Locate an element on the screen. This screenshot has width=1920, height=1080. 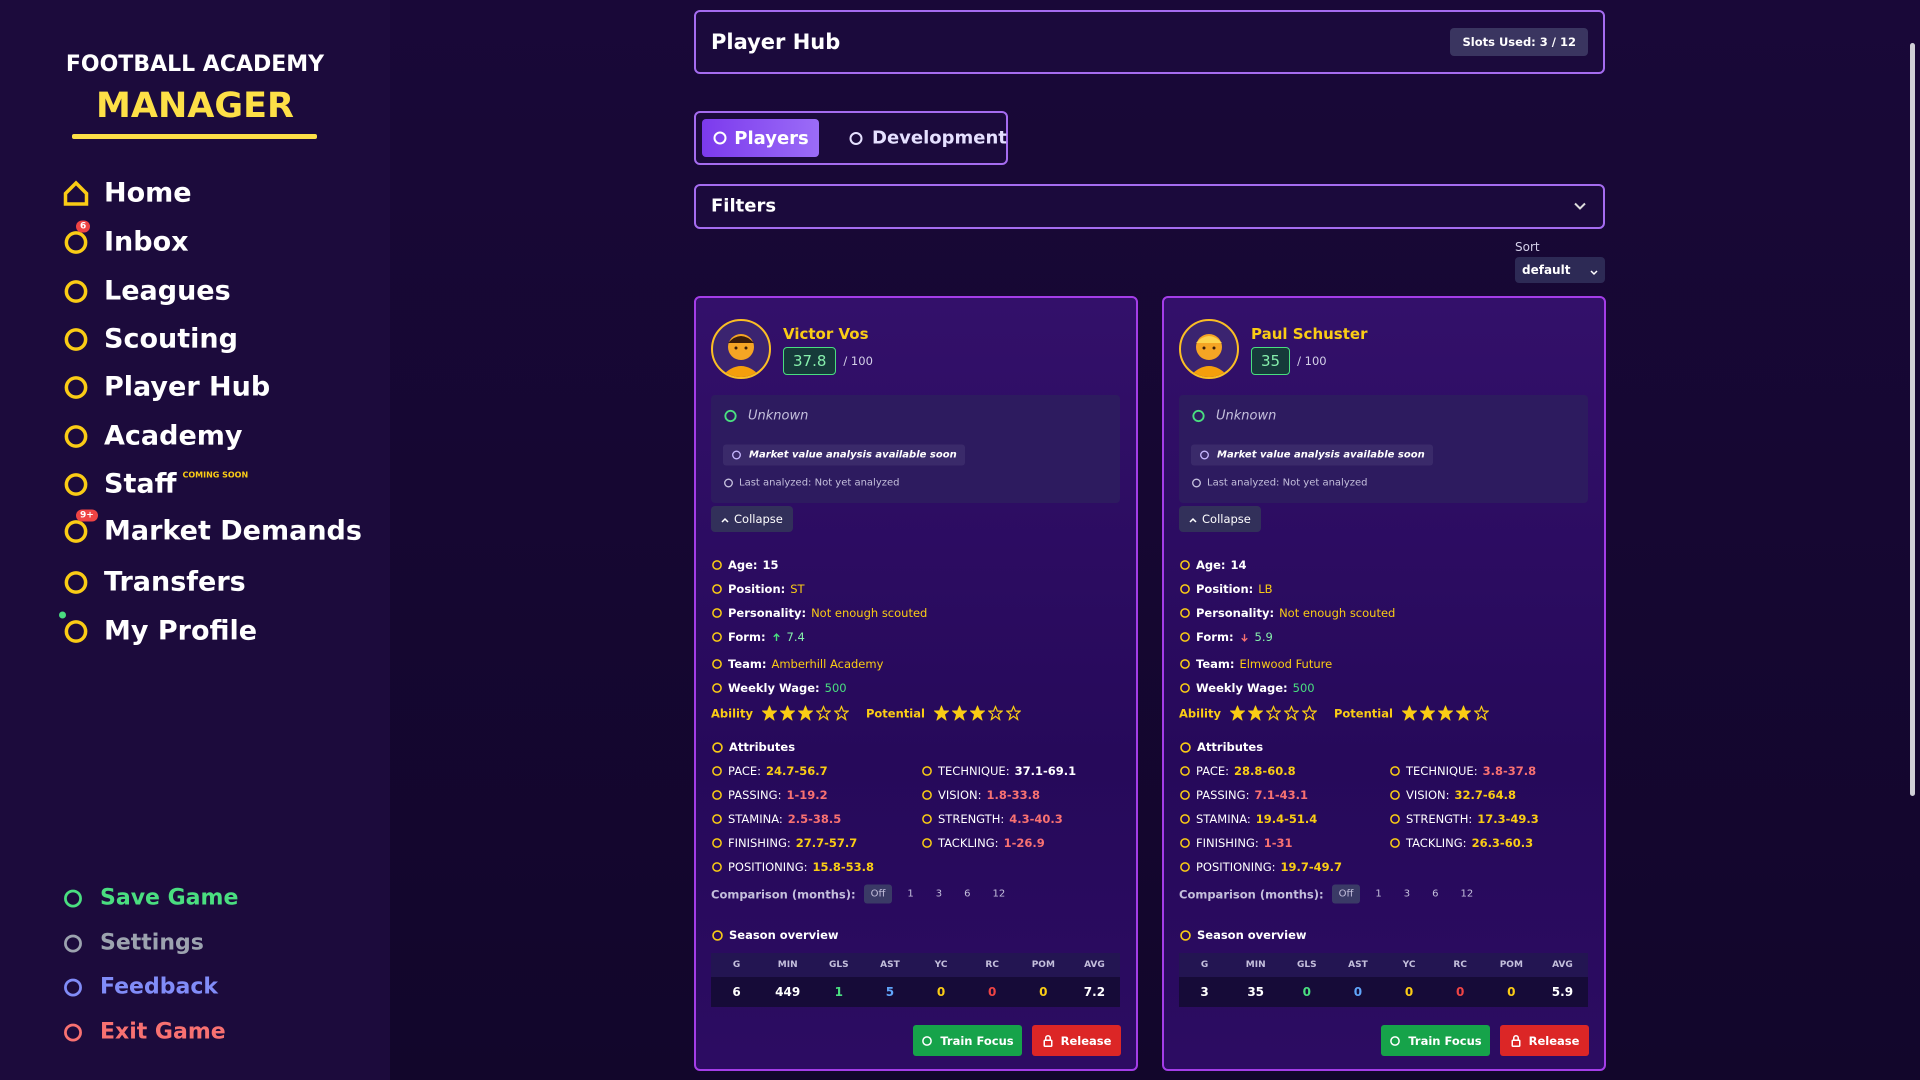
nav-item: Player Hub is located at coordinates (166, 387).